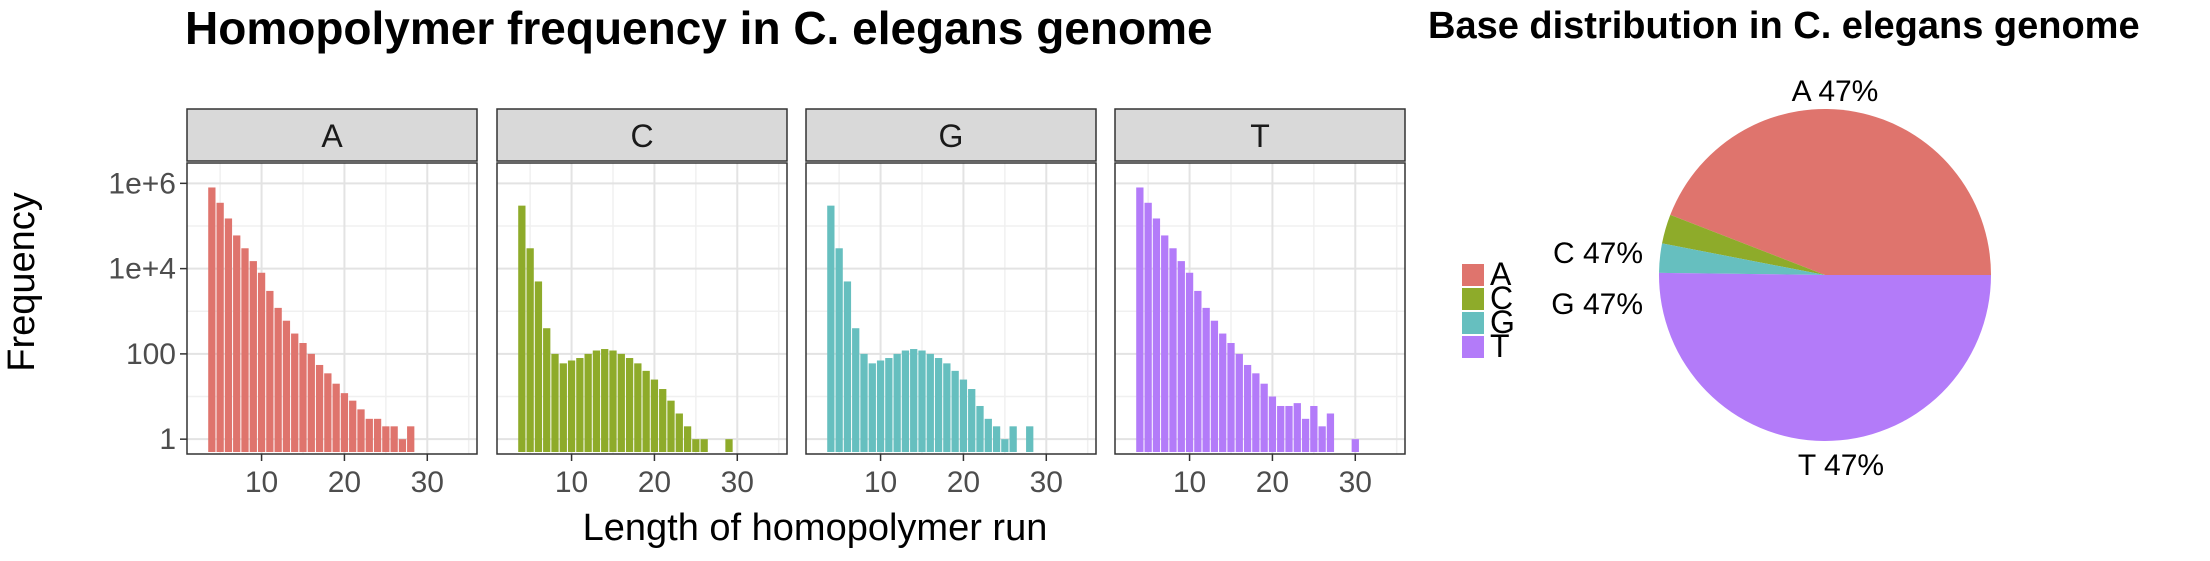 The height and width of the screenshot is (561, 2210). I want to click on facet-A: A 10 20 30, so click(332, 303).